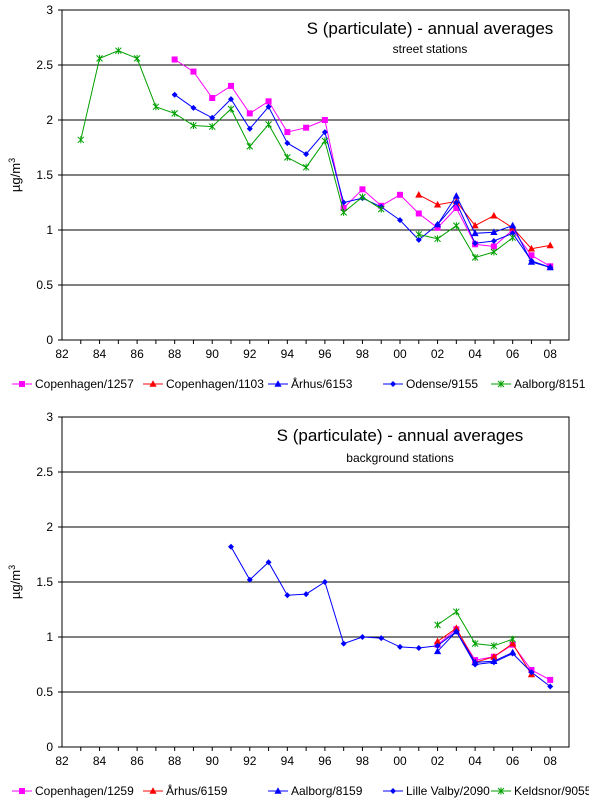  Describe the element at coordinates (49, 417) in the screenshot. I see `y-tick-label: 3` at that location.